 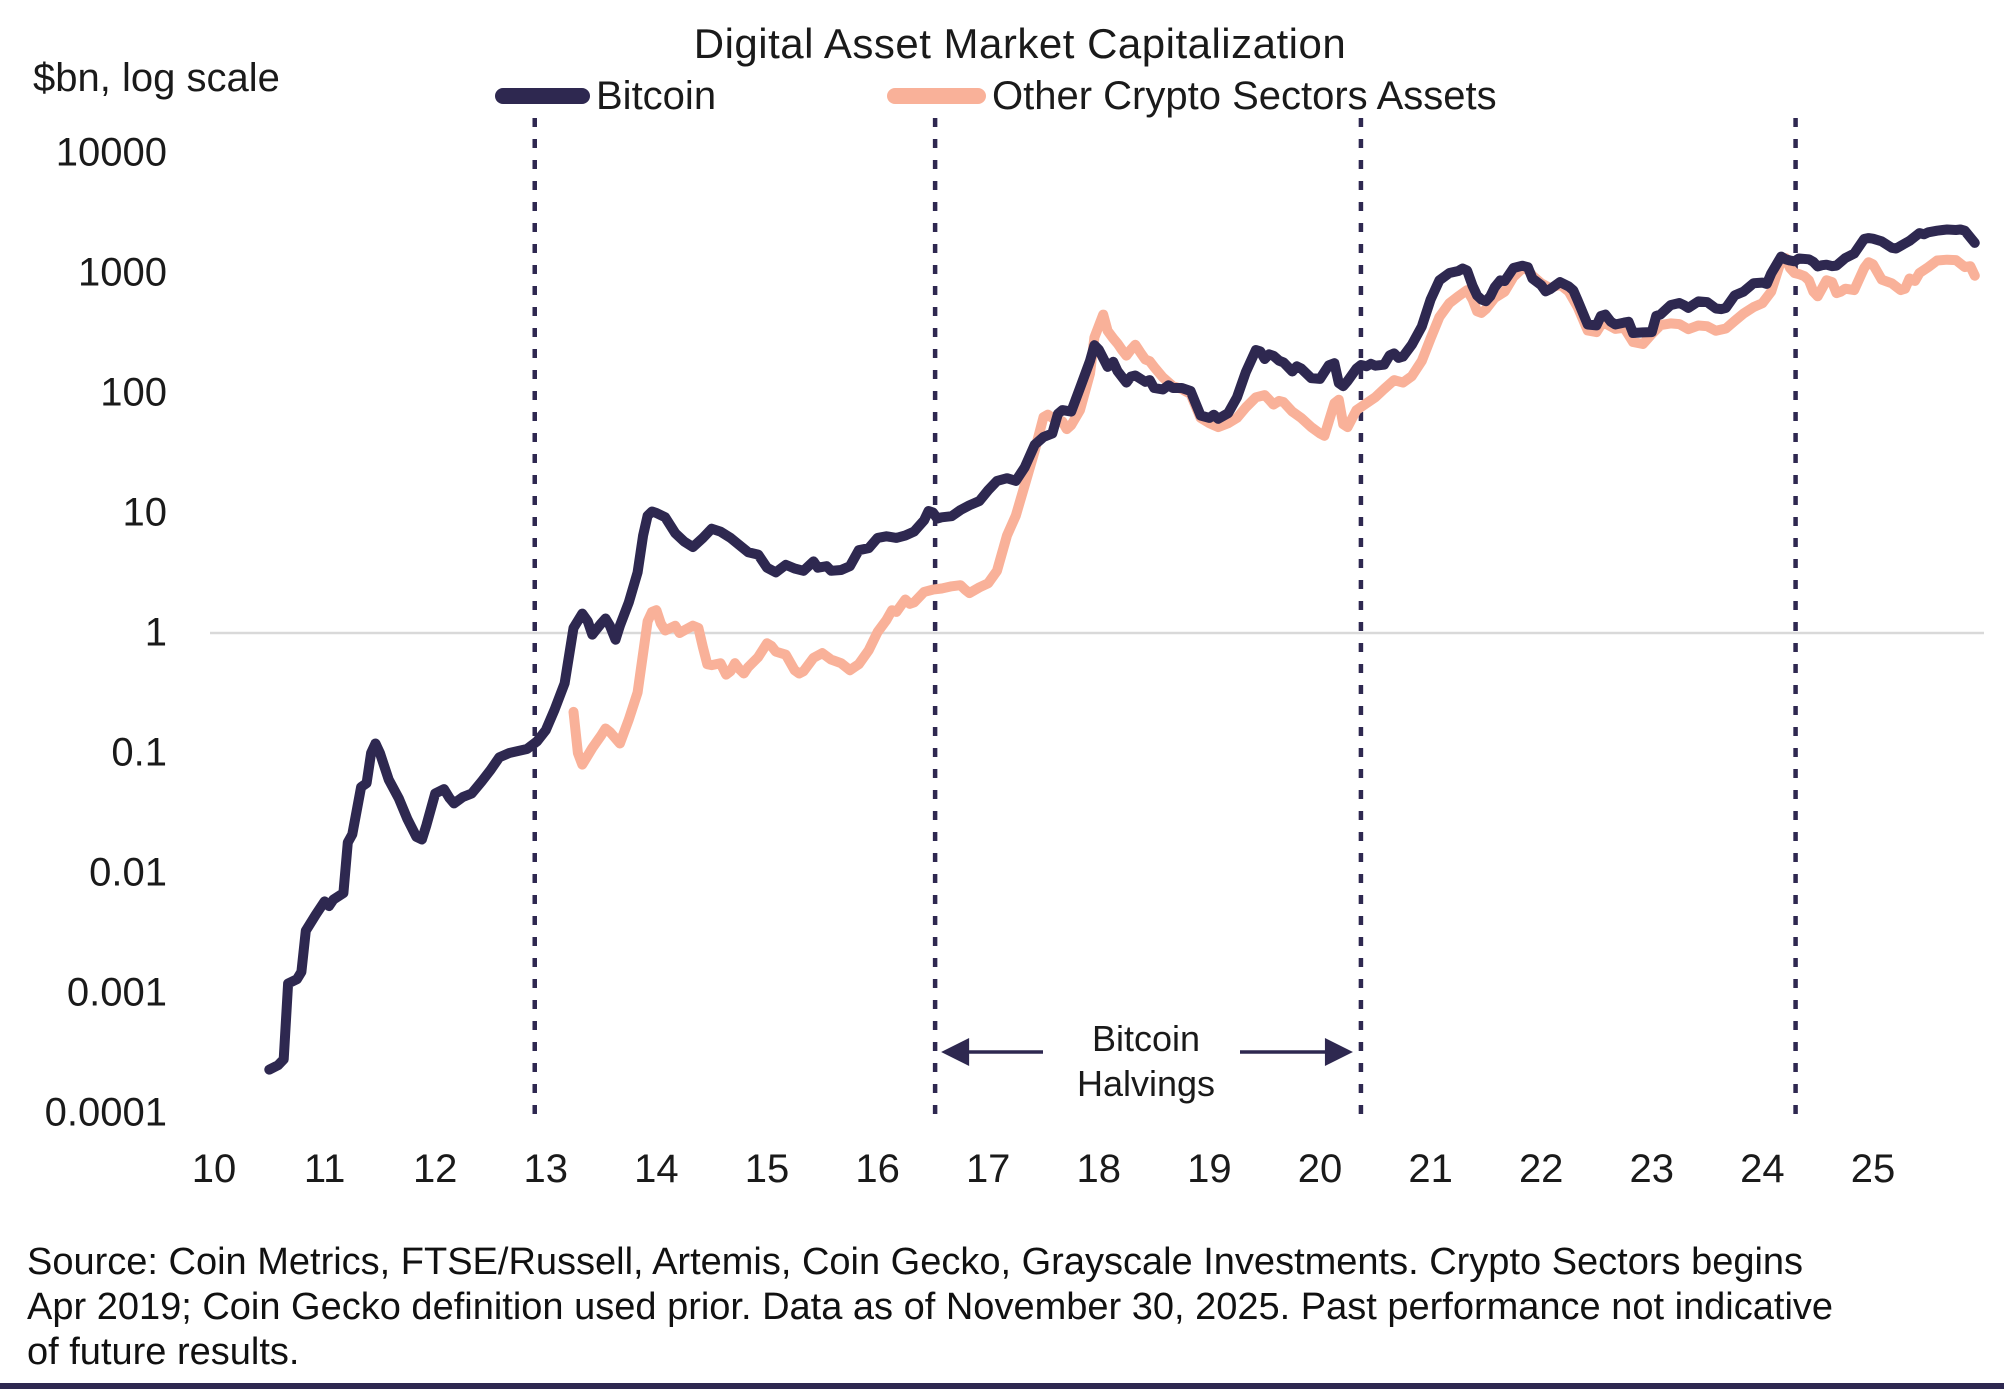 I want to click on x-tick-label-11: 11, so click(x=324, y=1169).